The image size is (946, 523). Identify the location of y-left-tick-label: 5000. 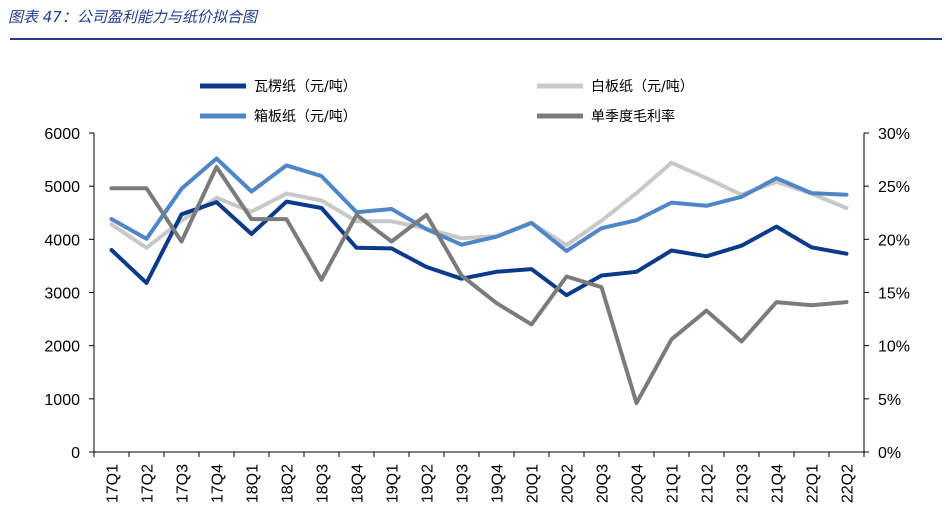
(62, 187).